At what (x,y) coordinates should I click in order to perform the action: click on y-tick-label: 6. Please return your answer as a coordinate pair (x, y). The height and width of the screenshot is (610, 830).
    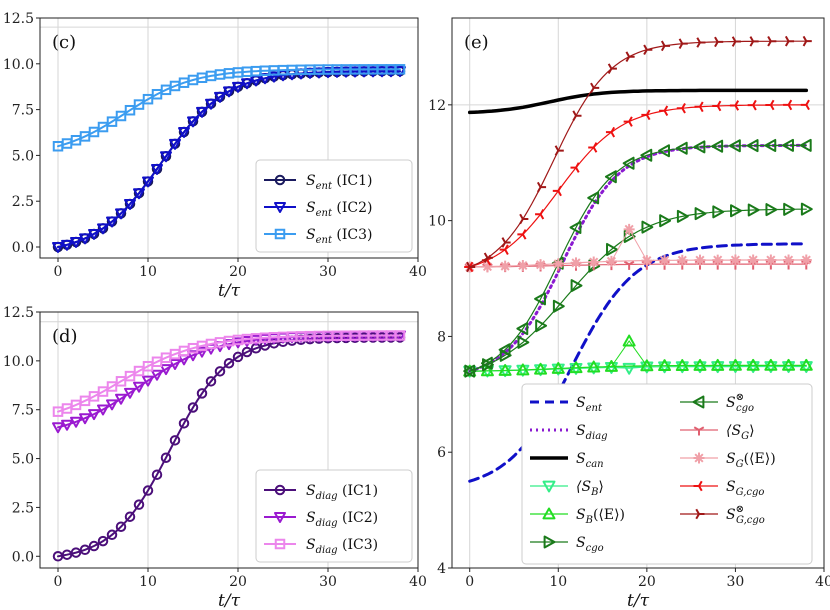
    Looking at the image, I should click on (441, 453).